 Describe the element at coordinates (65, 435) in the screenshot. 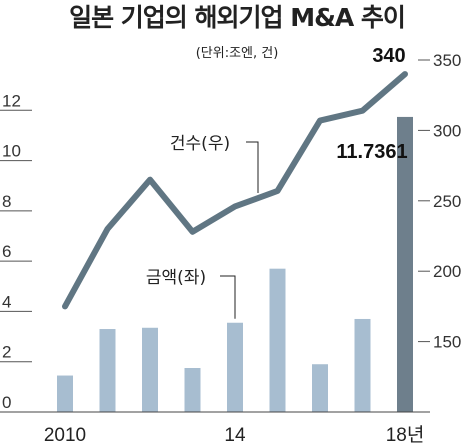

I see `x-tick-label: 2010` at that location.